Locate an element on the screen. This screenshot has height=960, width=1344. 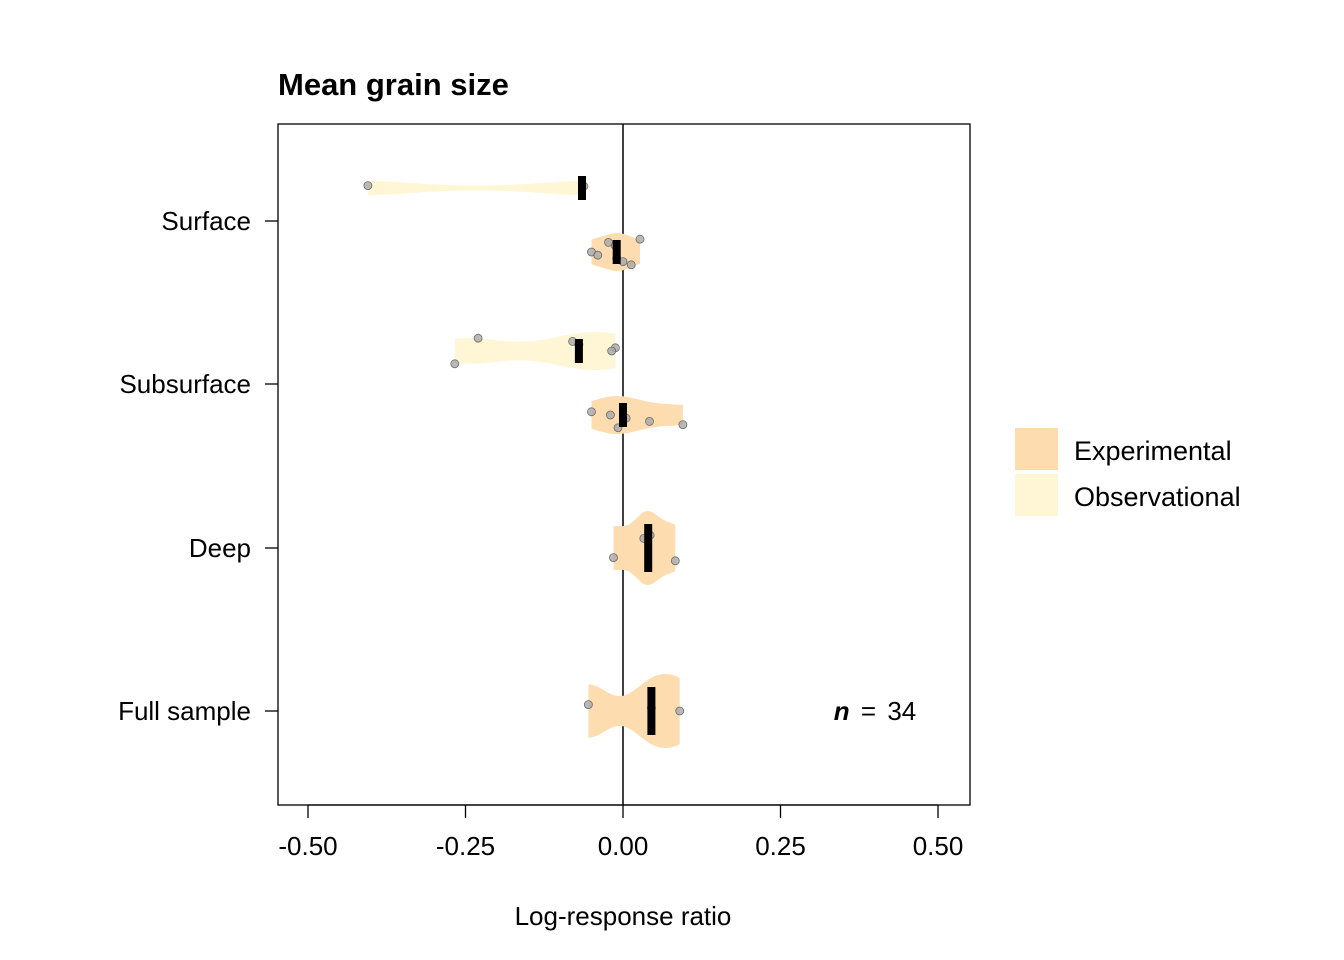
legend: Experimental Observational is located at coordinates (1128, 472).